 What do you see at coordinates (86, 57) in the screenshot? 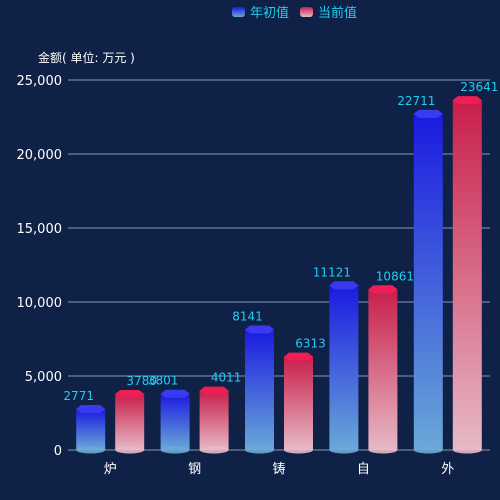
I see `y-axis-label: 金额( 单位: 万元 )` at bounding box center [86, 57].